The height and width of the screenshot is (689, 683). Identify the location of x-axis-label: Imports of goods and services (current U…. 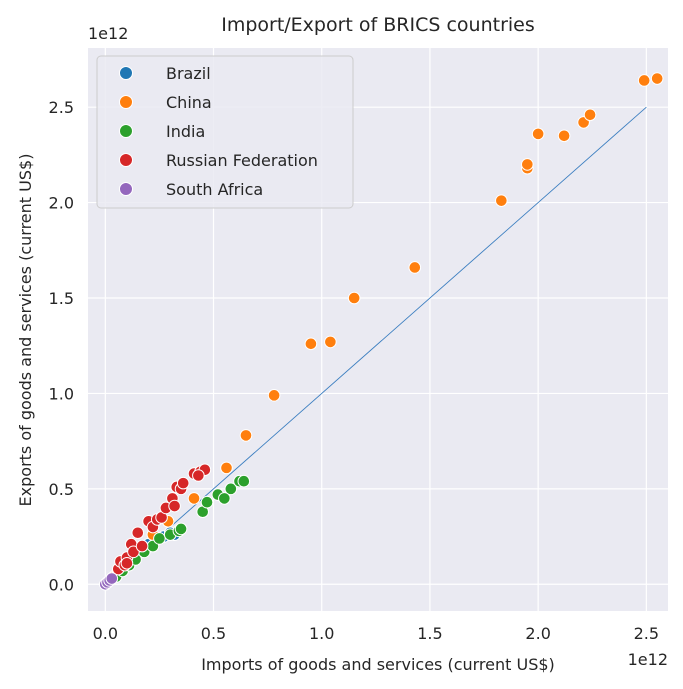
(378, 664).